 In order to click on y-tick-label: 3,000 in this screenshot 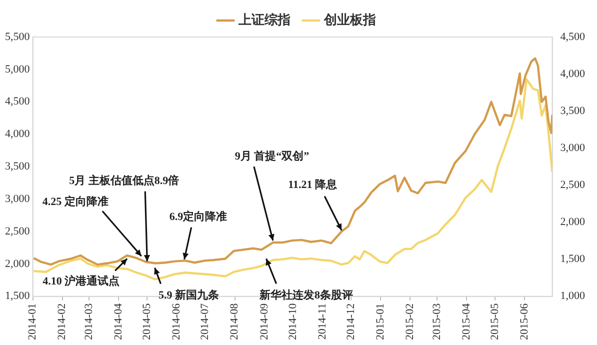, I will do `click(17, 198)`.